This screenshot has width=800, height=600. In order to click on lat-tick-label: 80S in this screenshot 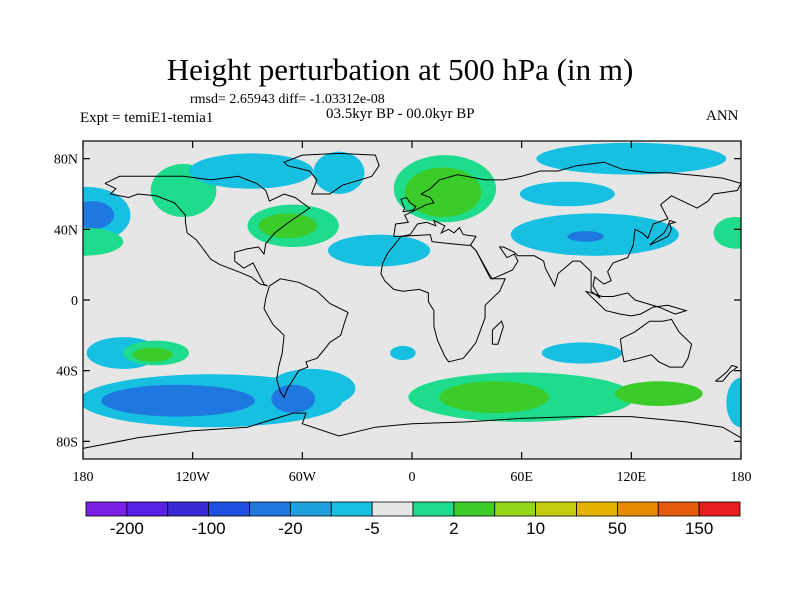, I will do `click(67, 442)`.